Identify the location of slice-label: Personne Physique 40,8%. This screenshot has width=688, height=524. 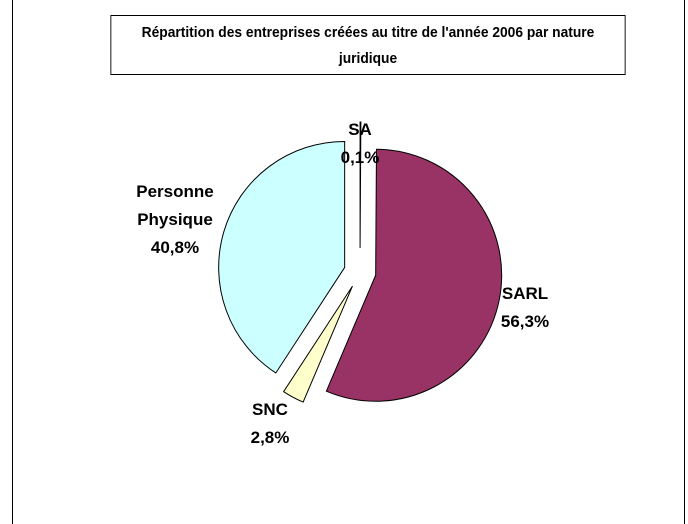
(175, 220).